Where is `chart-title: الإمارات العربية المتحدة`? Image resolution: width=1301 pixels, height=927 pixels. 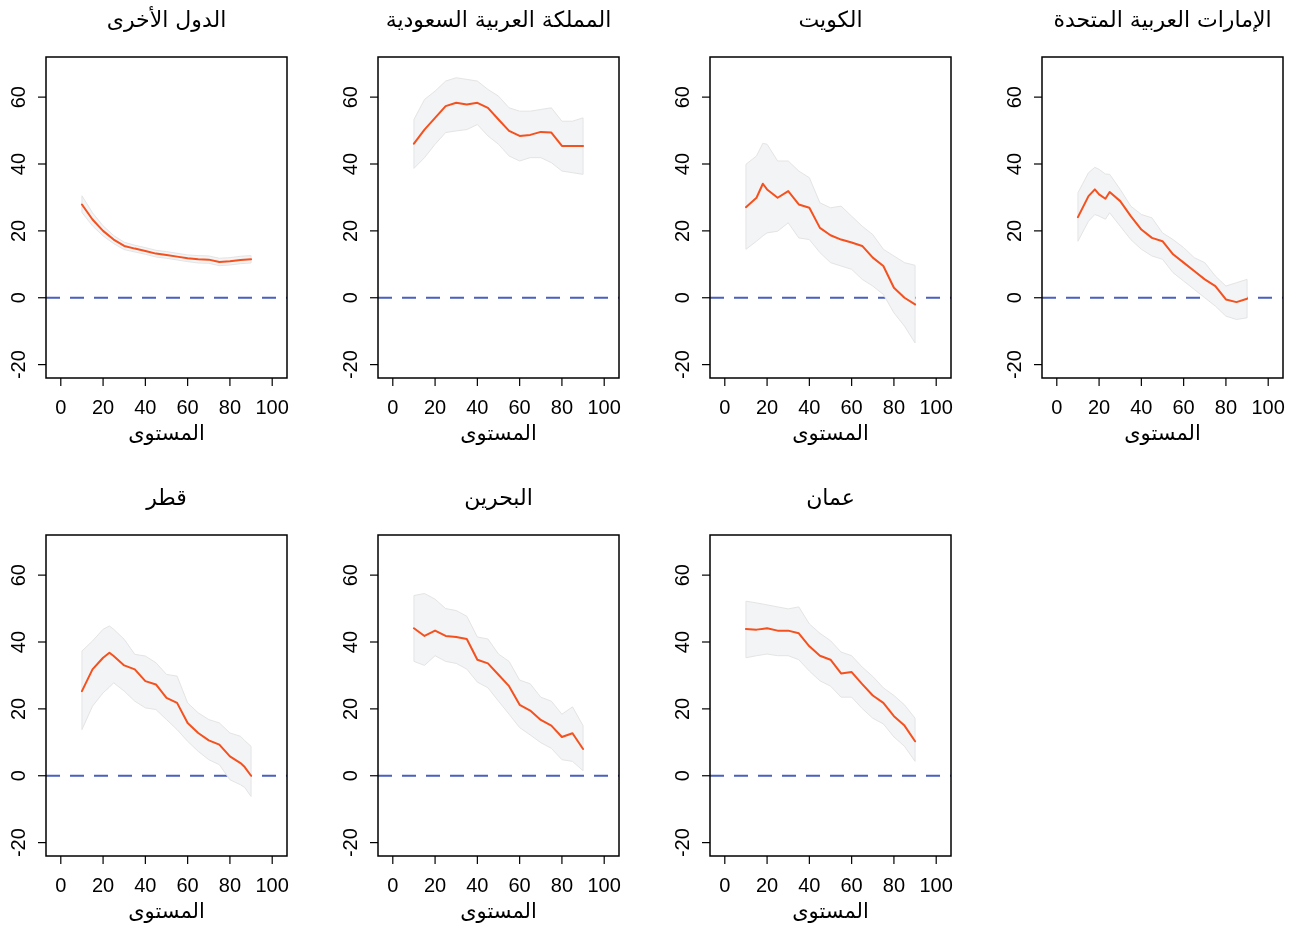 chart-title: الإمارات العربية المتحدة is located at coordinates (1162, 19).